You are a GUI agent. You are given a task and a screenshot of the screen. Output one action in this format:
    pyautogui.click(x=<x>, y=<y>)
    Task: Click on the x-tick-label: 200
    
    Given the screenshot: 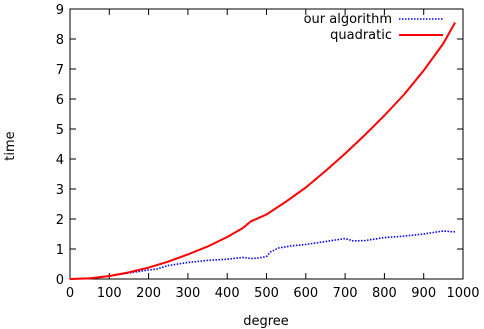 What is the action you would take?
    pyautogui.click(x=148, y=293)
    